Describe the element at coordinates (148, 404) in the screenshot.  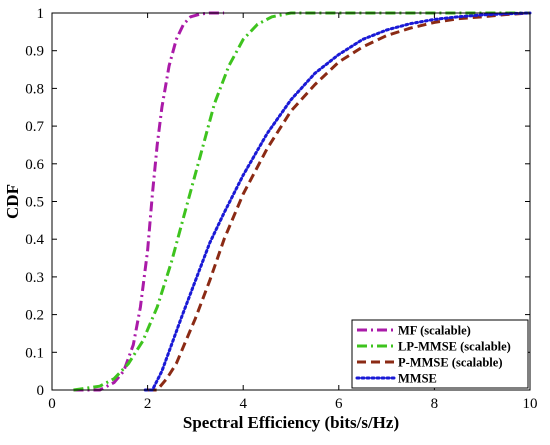
I see `x-tick-label: 2` at that location.